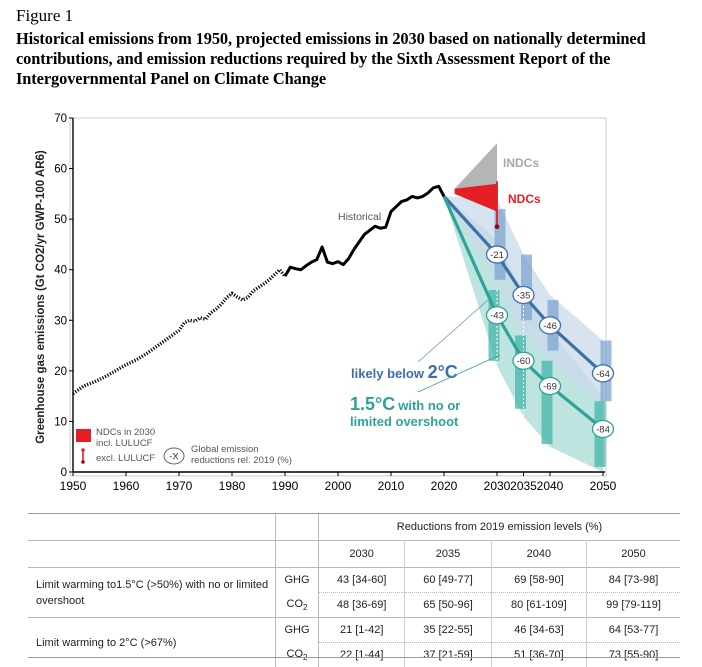 The height and width of the screenshot is (667, 702). Describe the element at coordinates (124, 443) in the screenshot. I see `legend-ndc-box-label-2: incl. LULUCF` at that location.